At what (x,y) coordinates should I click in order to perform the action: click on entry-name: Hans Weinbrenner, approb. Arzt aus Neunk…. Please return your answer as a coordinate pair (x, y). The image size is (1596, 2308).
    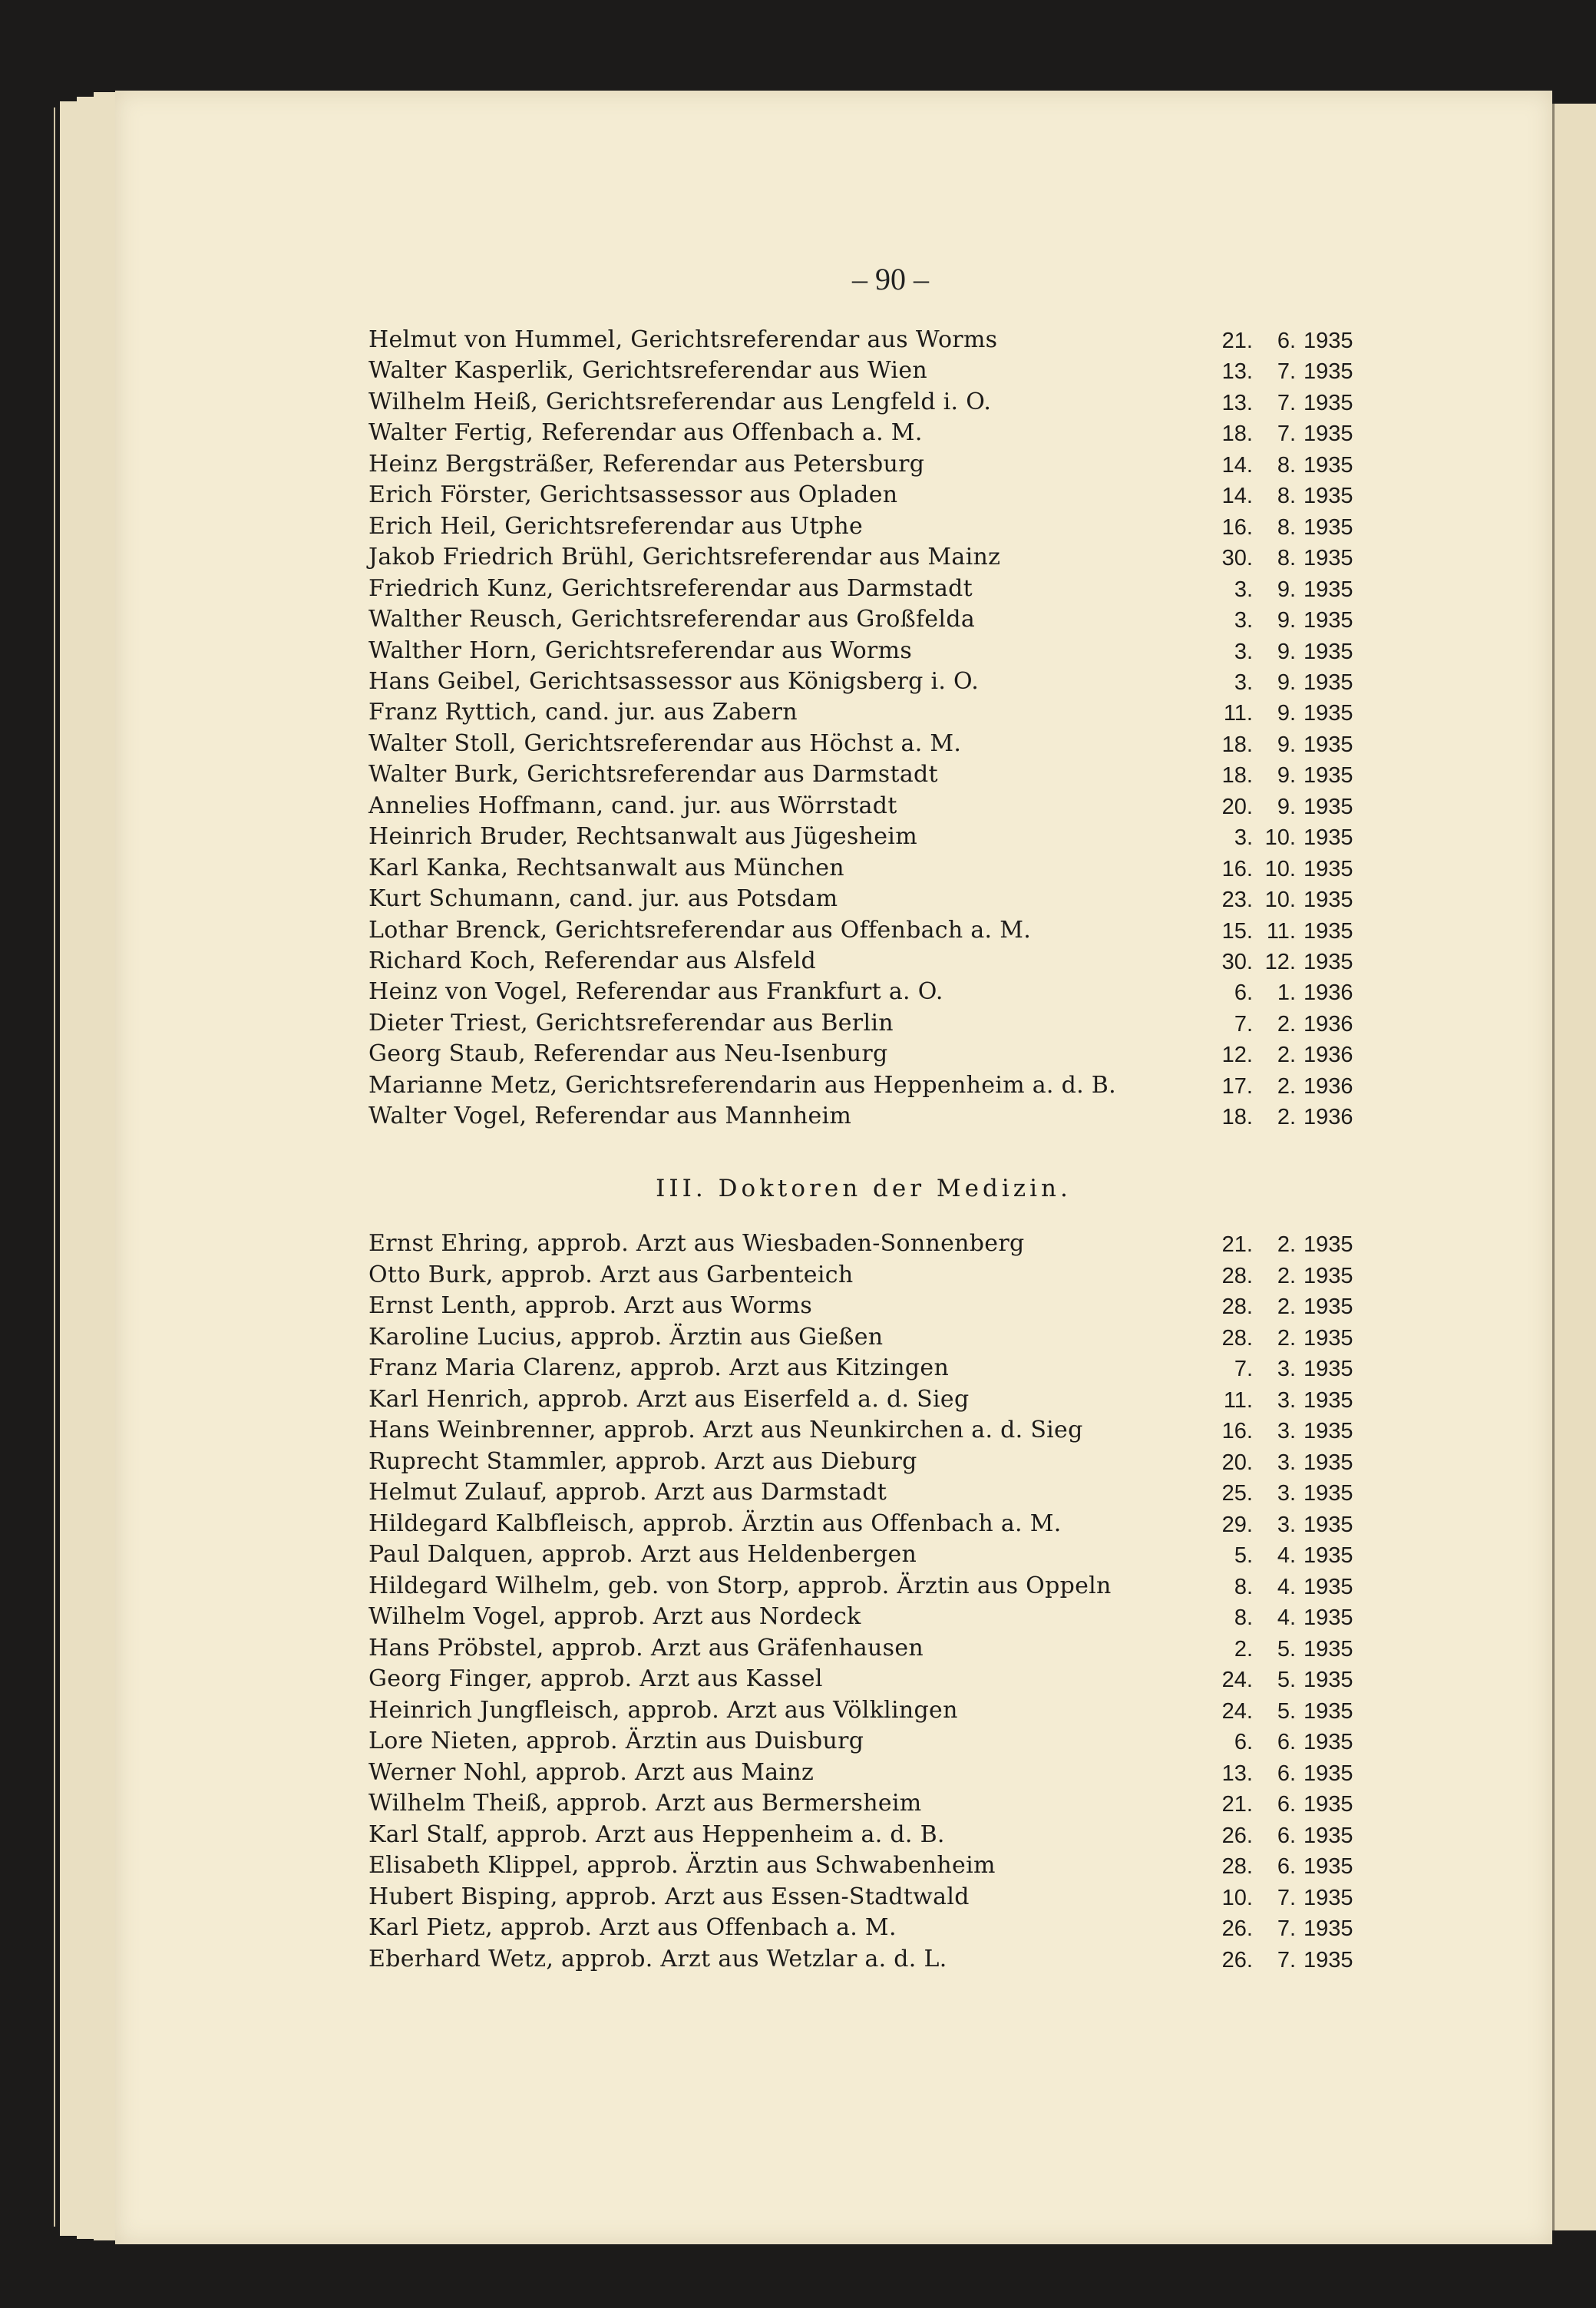
    Looking at the image, I should click on (725, 1430).